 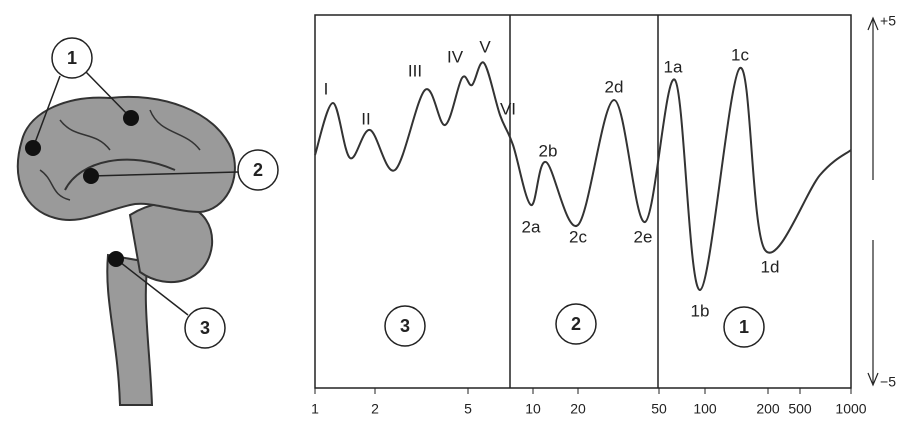 I want to click on peak-label: IV, so click(x=455, y=56).